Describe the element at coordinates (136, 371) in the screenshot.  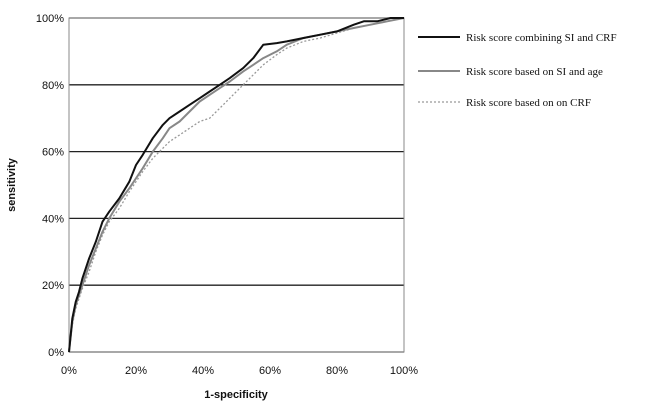
I see `x-tick-label: 20%` at that location.